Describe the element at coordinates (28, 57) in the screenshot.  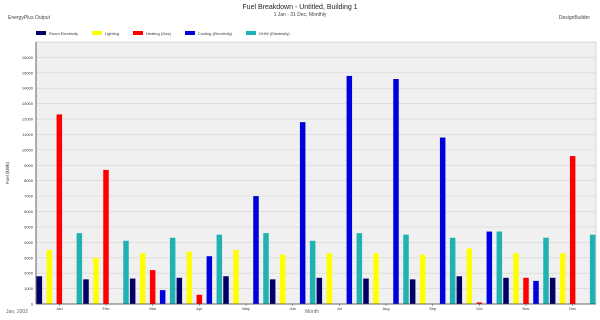
I see `y-tick-label: 16000` at that location.